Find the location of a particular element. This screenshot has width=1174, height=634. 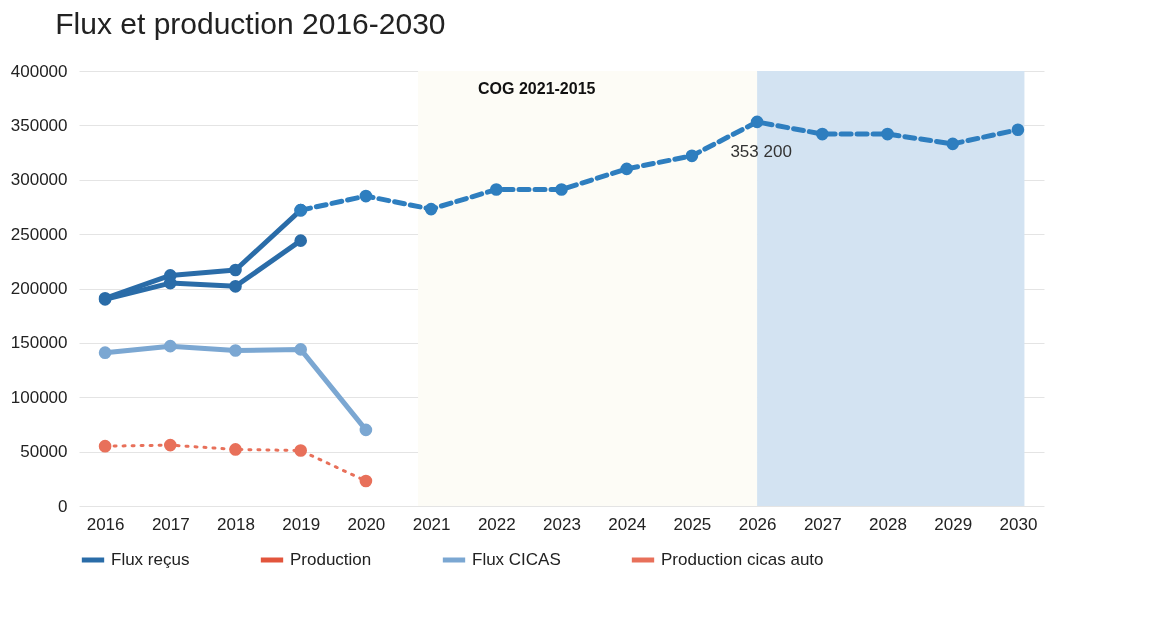

x-tick-label: 2030 is located at coordinates (1018, 524).